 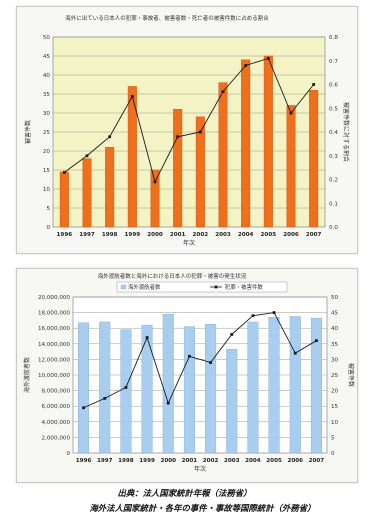 I want to click on legend-label-line: 犯罪・被害件数, so click(x=244, y=287).